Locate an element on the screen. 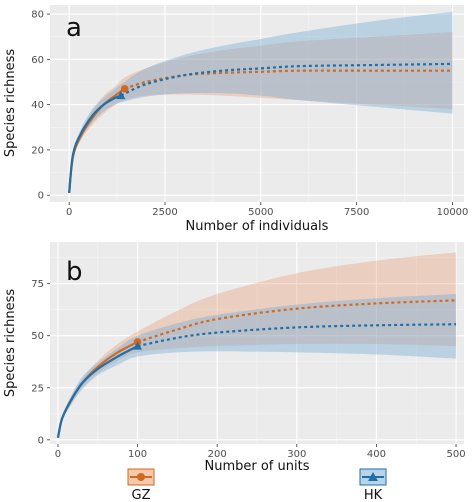  legend-gz-label: GZ is located at coordinates (141, 495).